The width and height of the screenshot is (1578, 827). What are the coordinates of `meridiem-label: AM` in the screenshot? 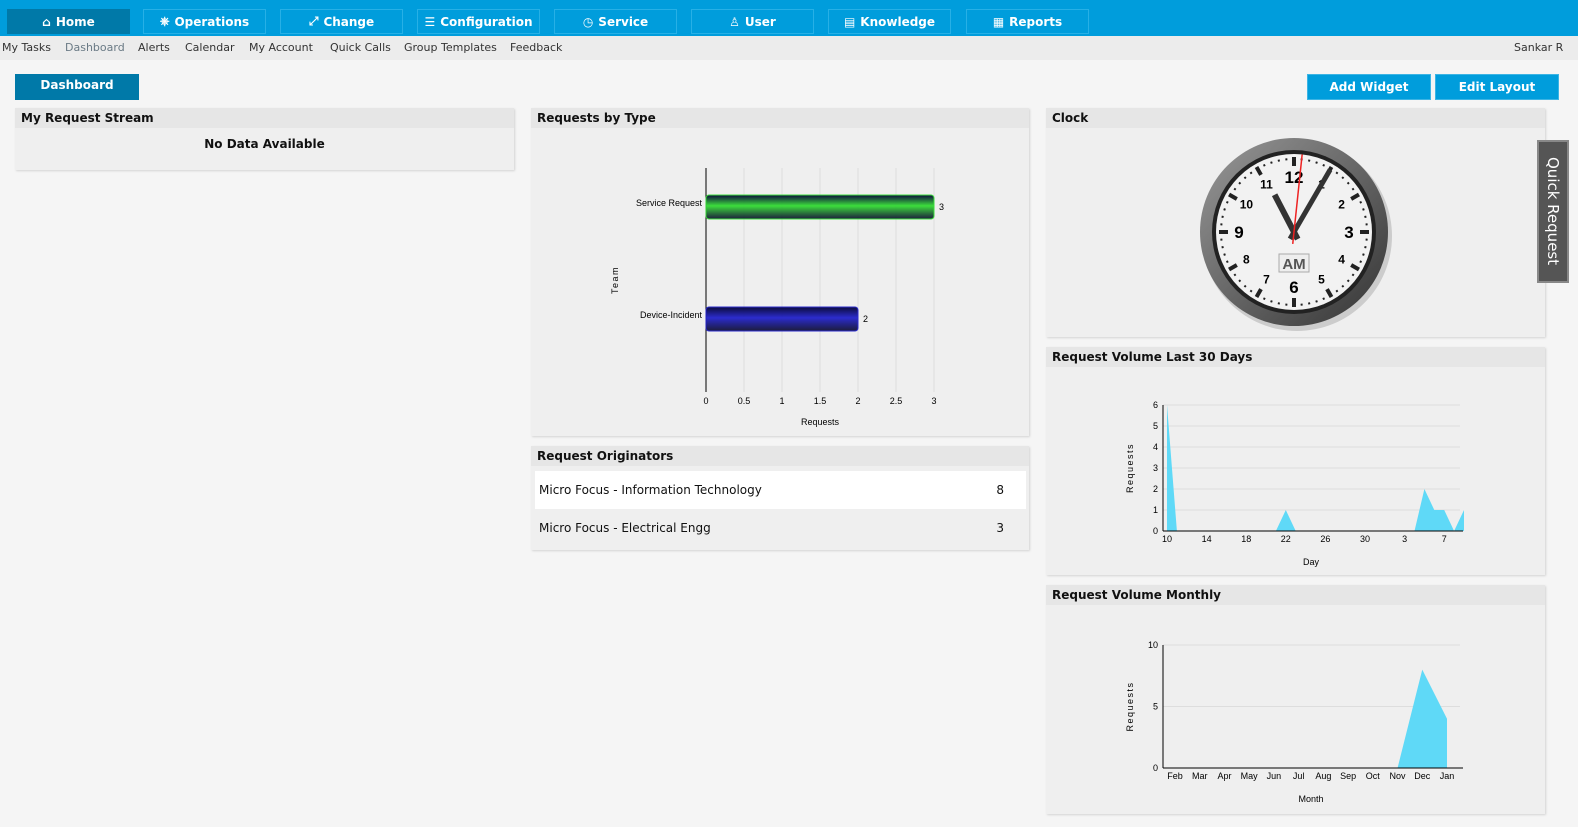 It's located at (1293, 264).